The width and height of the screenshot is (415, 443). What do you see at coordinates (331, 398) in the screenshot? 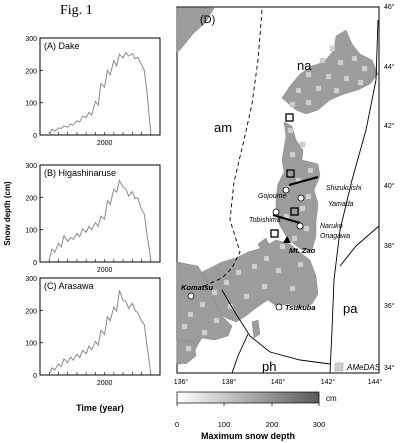
I see `colorbar-unit: cm` at bounding box center [331, 398].